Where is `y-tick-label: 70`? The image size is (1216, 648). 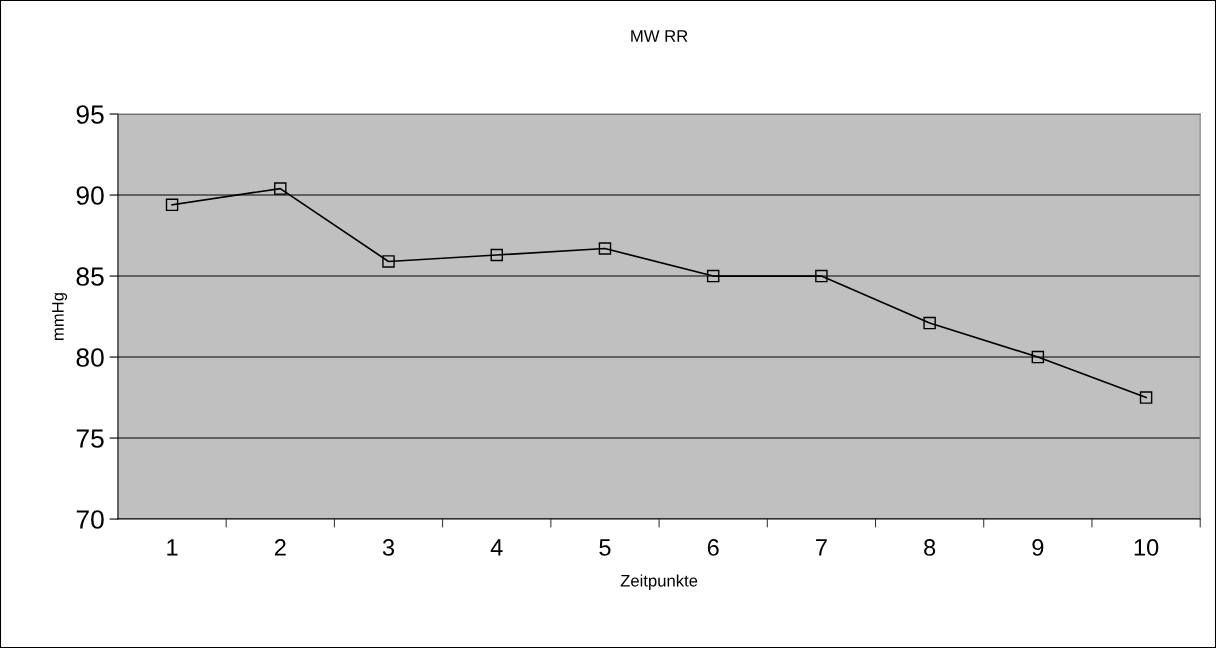
y-tick-label: 70 is located at coordinates (90, 519).